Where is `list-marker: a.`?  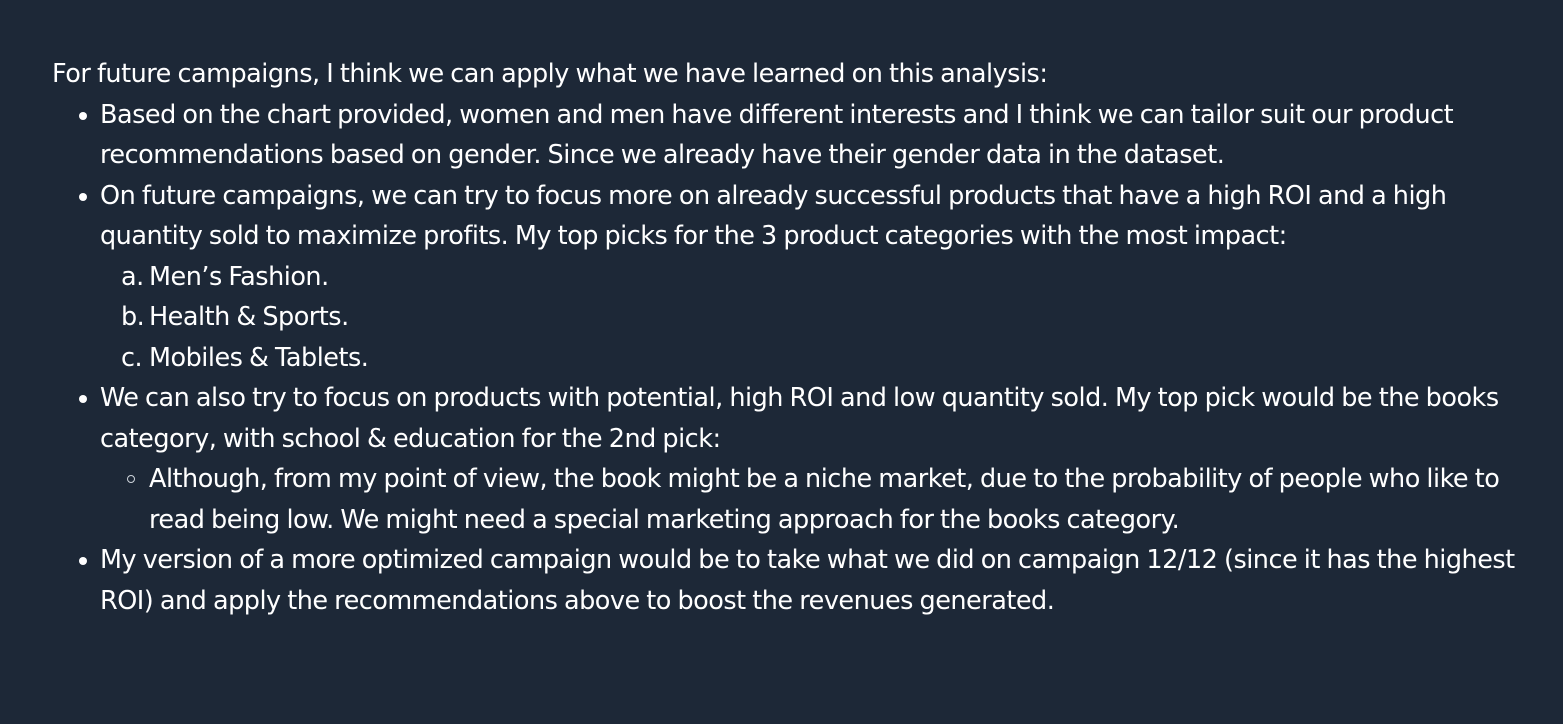 list-marker: a. is located at coordinates (132, 276).